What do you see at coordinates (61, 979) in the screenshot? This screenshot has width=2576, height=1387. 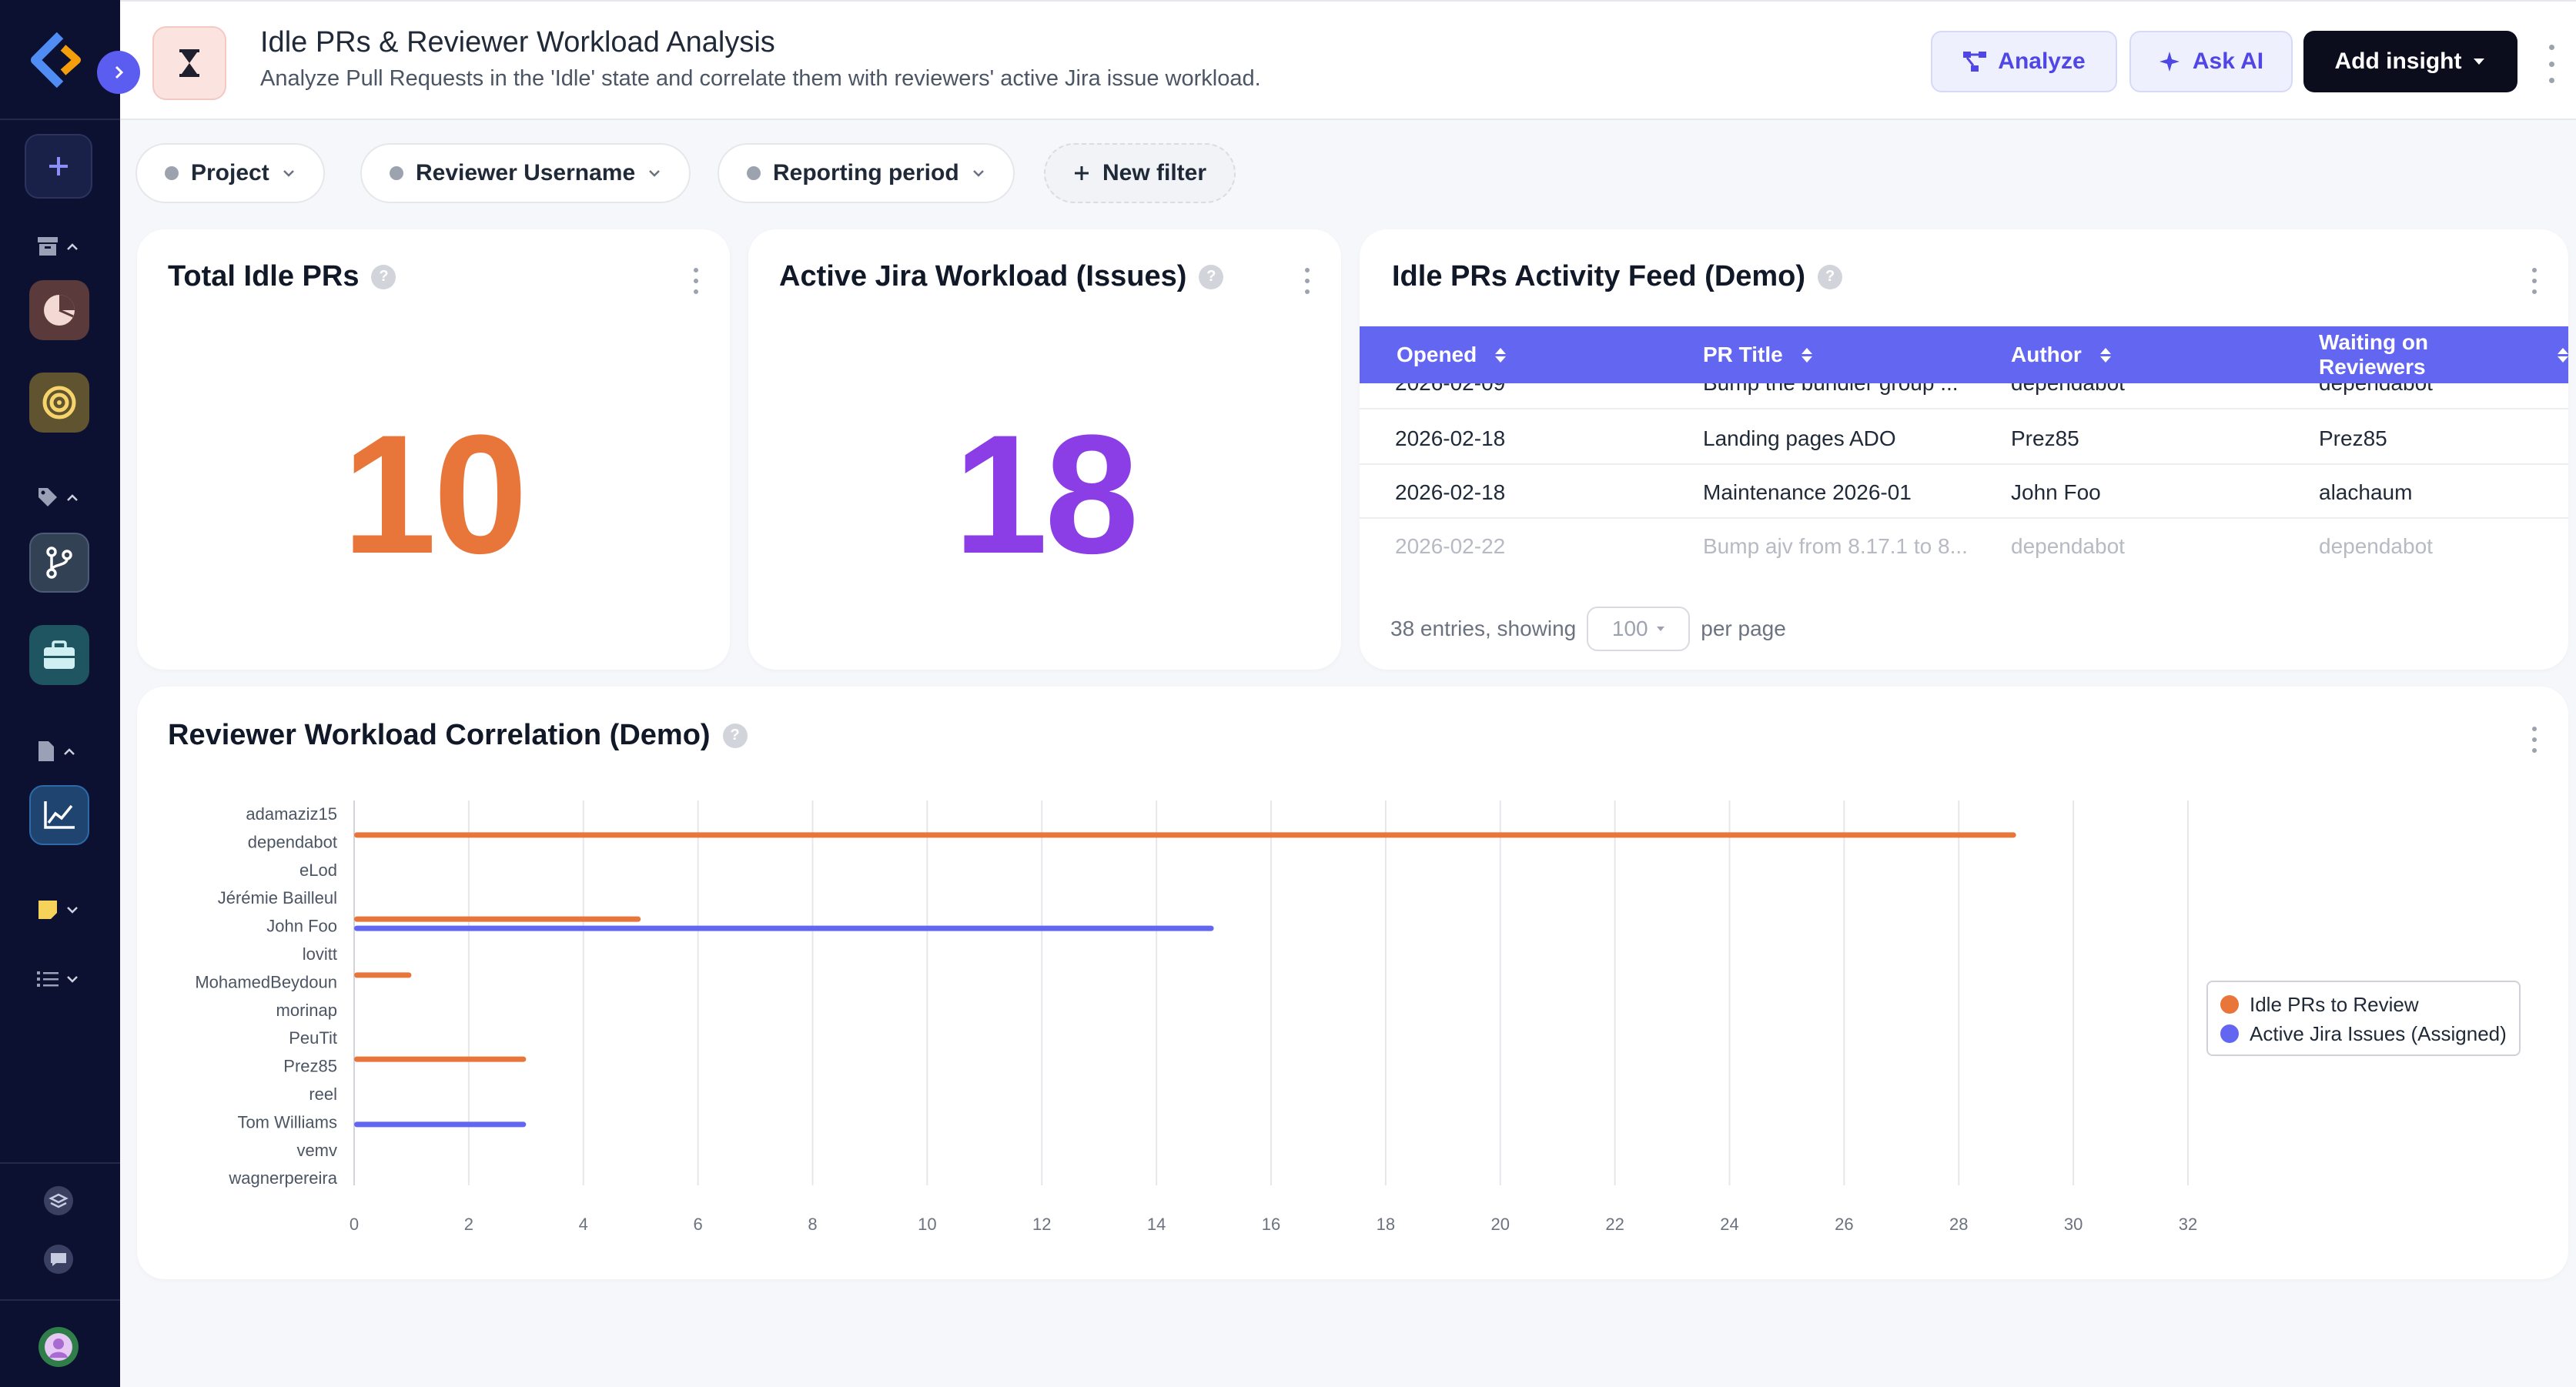 I see `lists-group-toggle` at bounding box center [61, 979].